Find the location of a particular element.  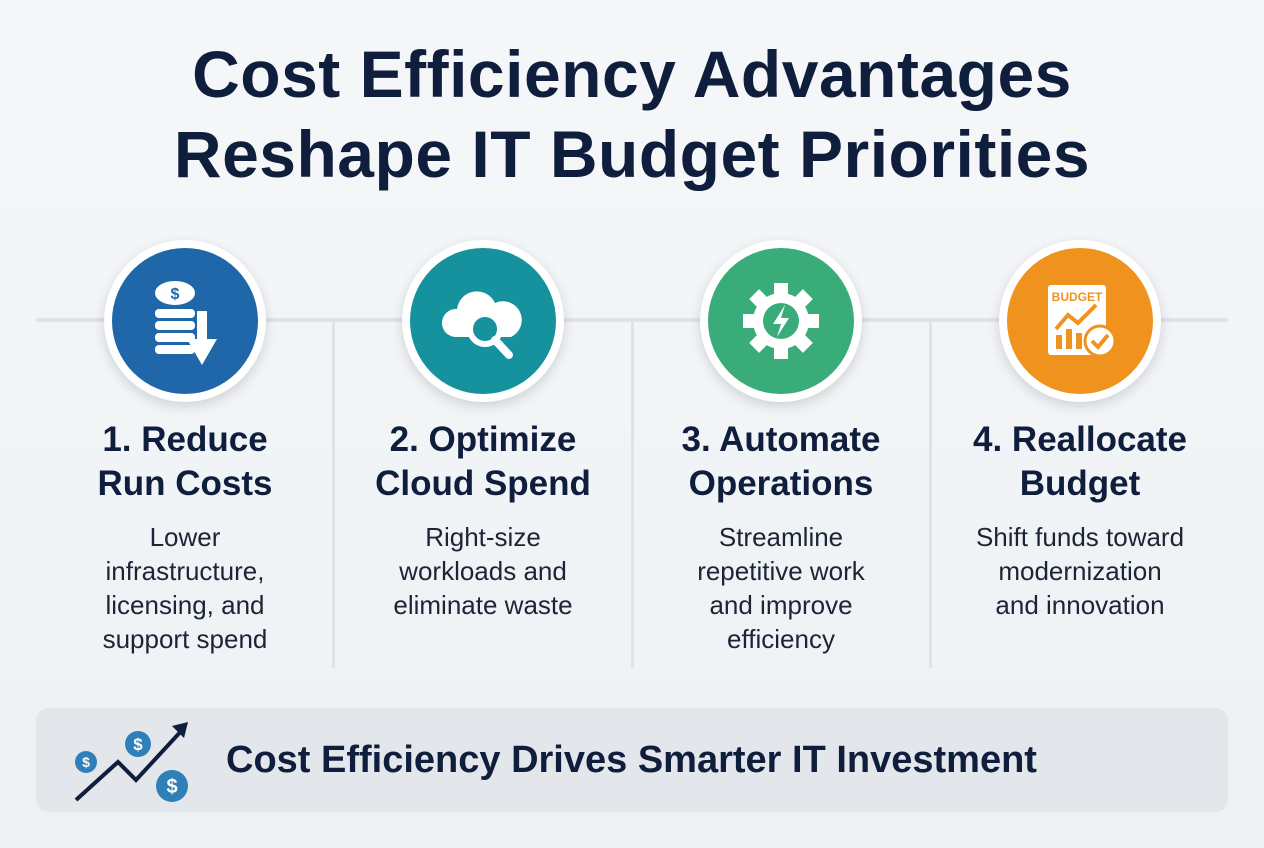

budget-chart-check-icon: BUDGET is located at coordinates (1080, 321).